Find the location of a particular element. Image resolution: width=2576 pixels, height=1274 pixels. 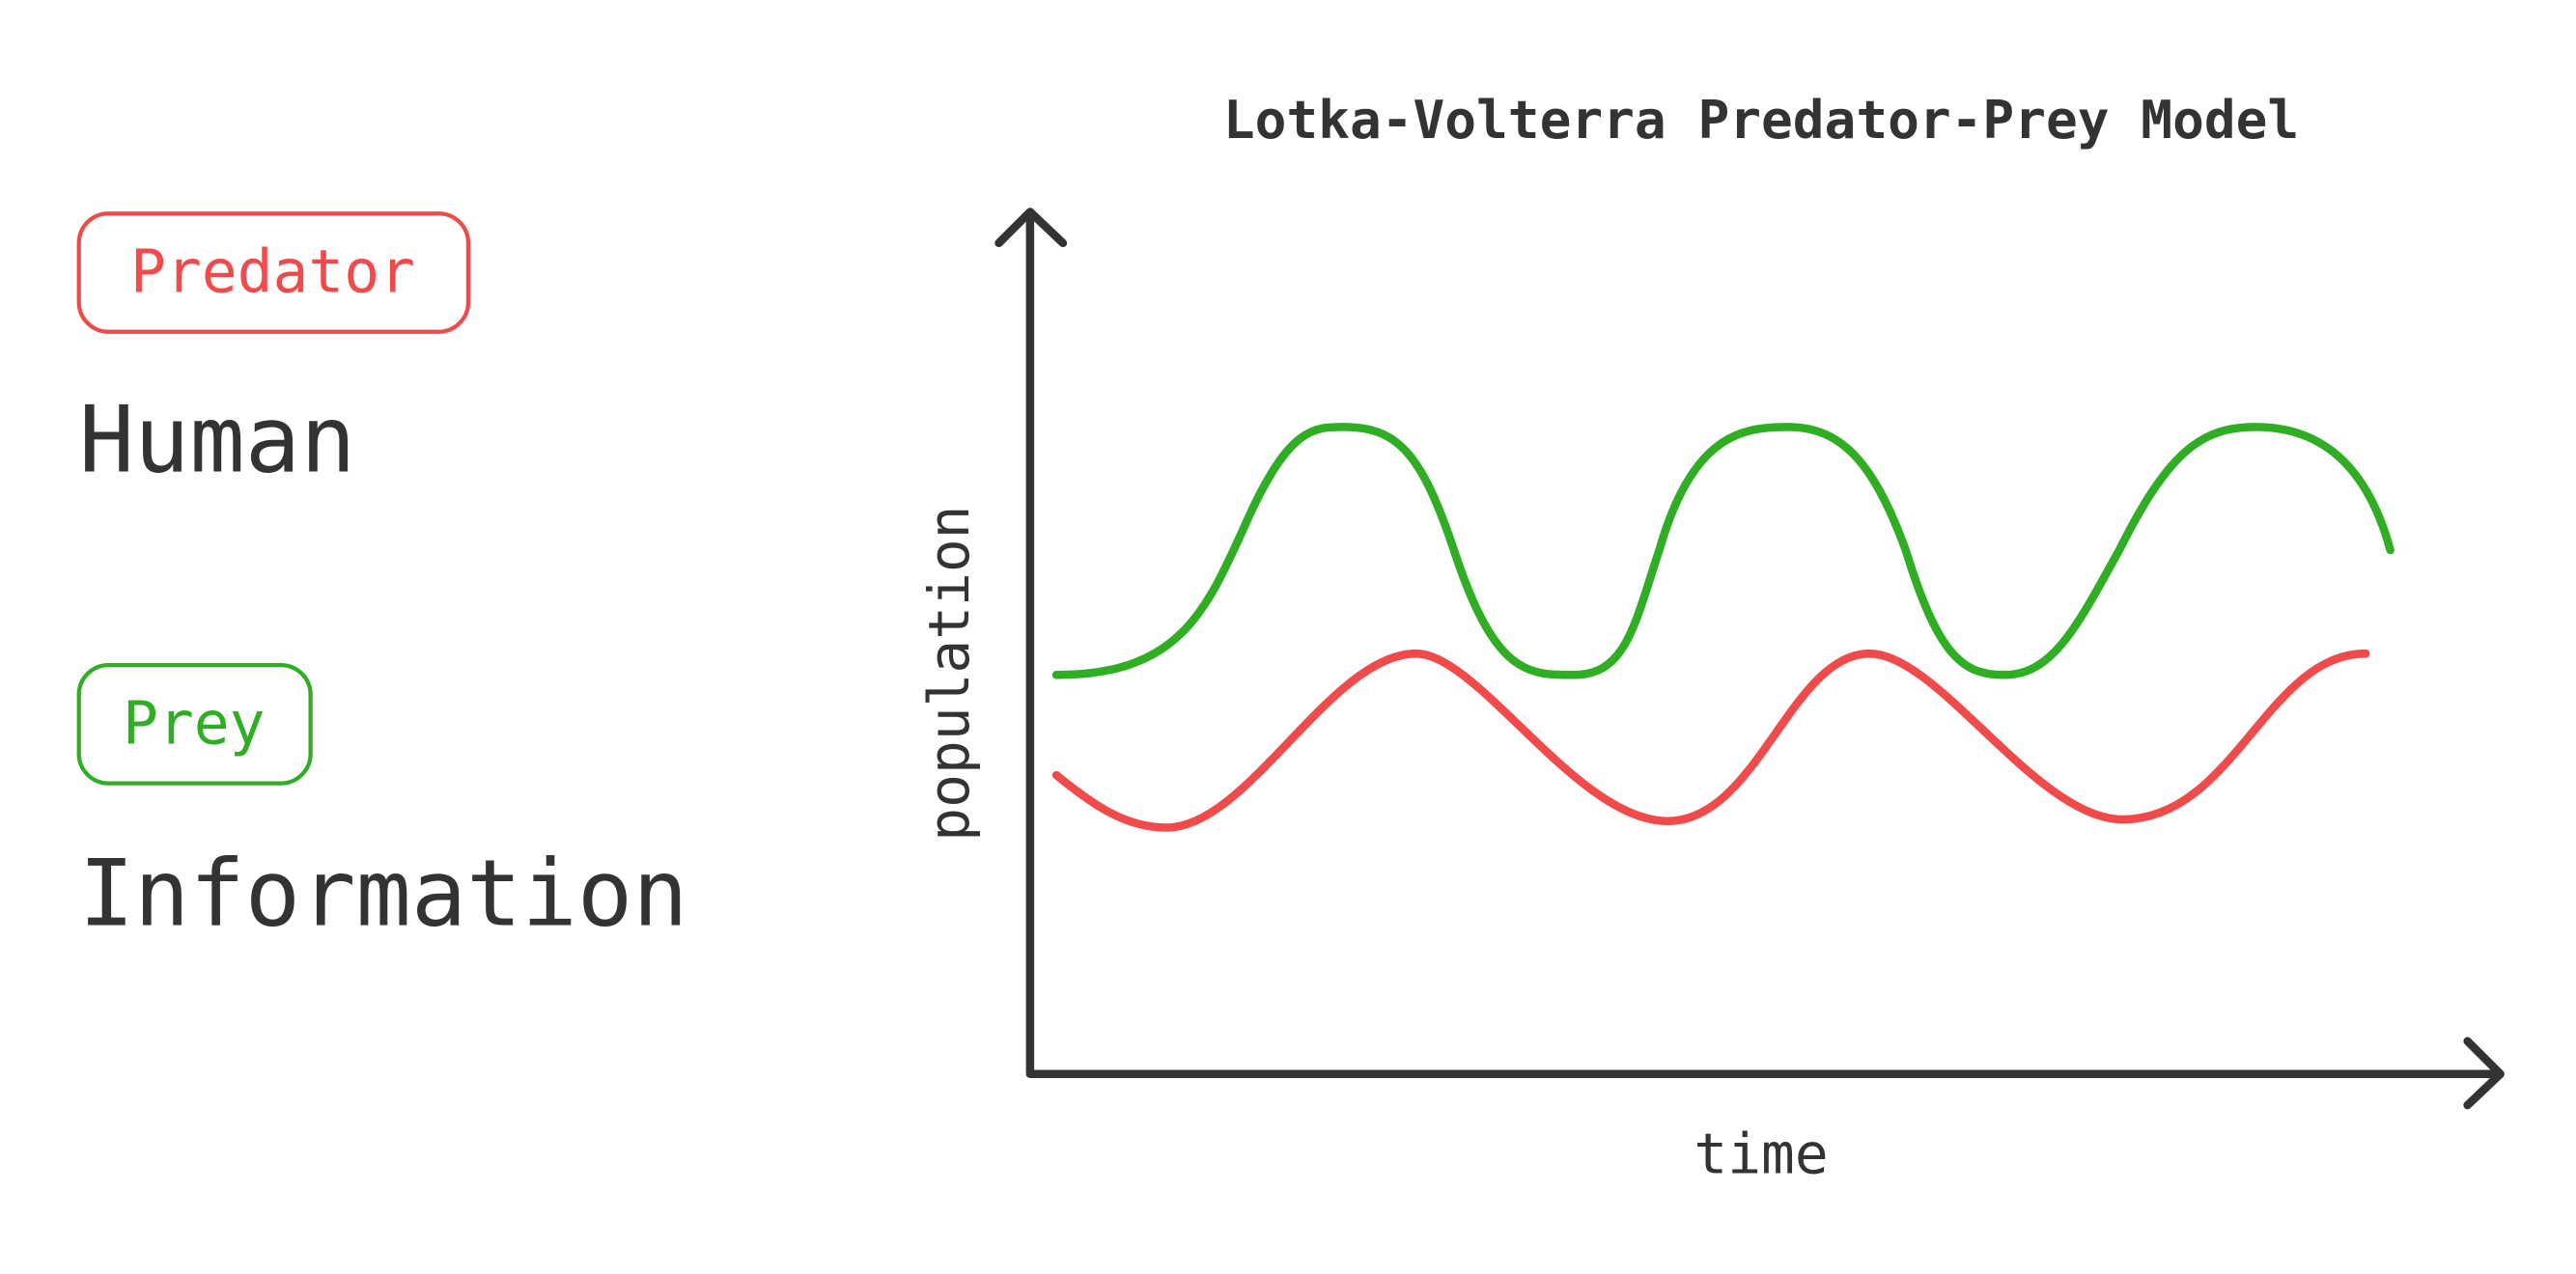

prey-label: Information is located at coordinates (384, 894).